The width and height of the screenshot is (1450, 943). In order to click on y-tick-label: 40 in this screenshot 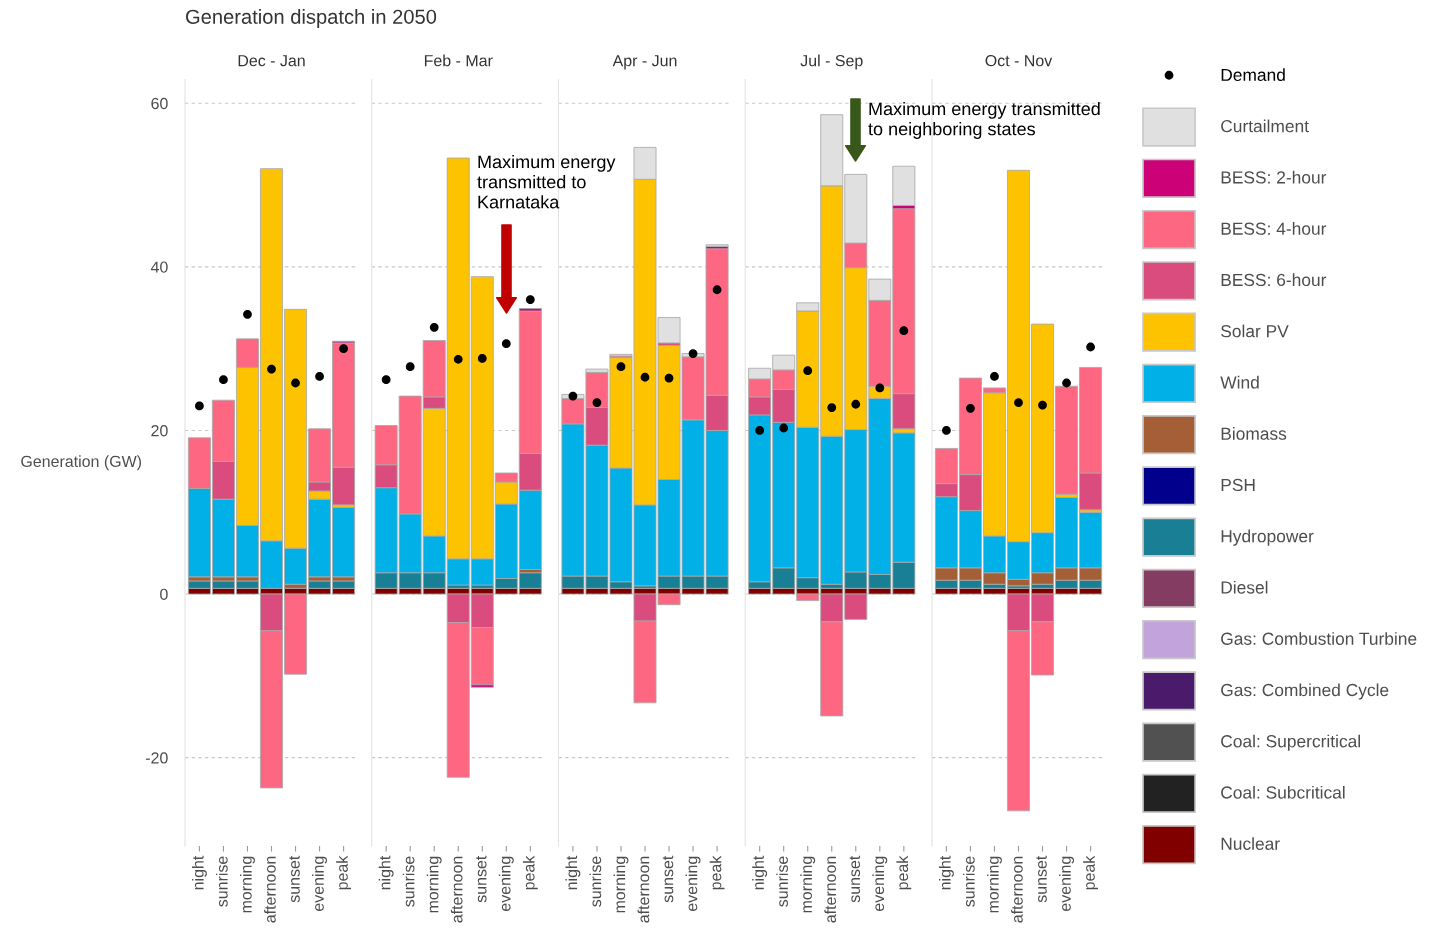, I will do `click(159, 267)`.